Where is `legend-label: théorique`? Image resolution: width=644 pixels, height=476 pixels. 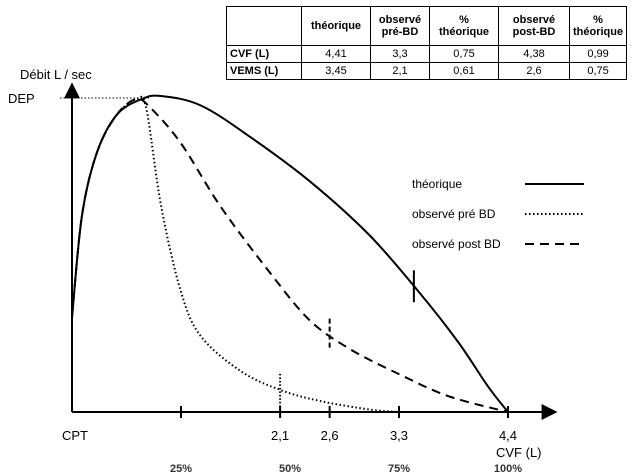
legend-label: théorique is located at coordinates (437, 184).